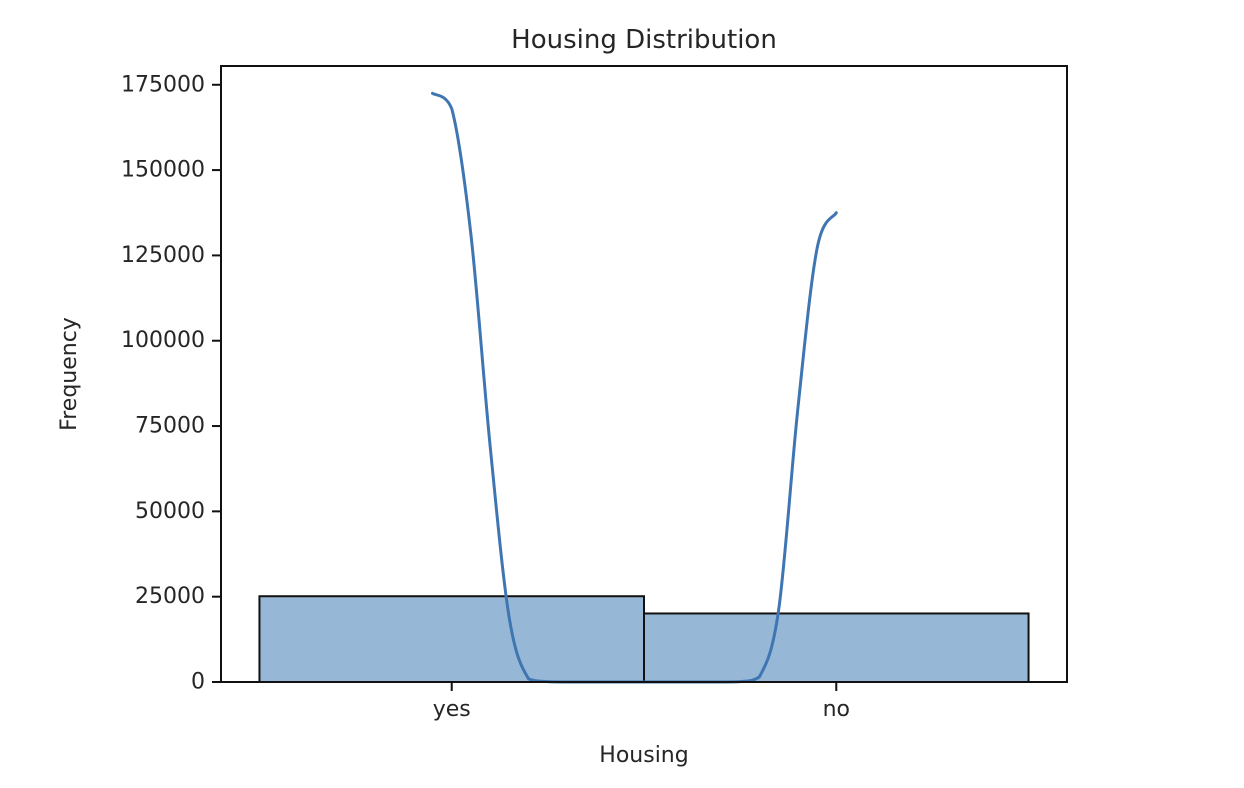 Image resolution: width=1244 pixels, height=788 pixels. What do you see at coordinates (69, 374) in the screenshot?
I see `y-axis-label: Frequency` at bounding box center [69, 374].